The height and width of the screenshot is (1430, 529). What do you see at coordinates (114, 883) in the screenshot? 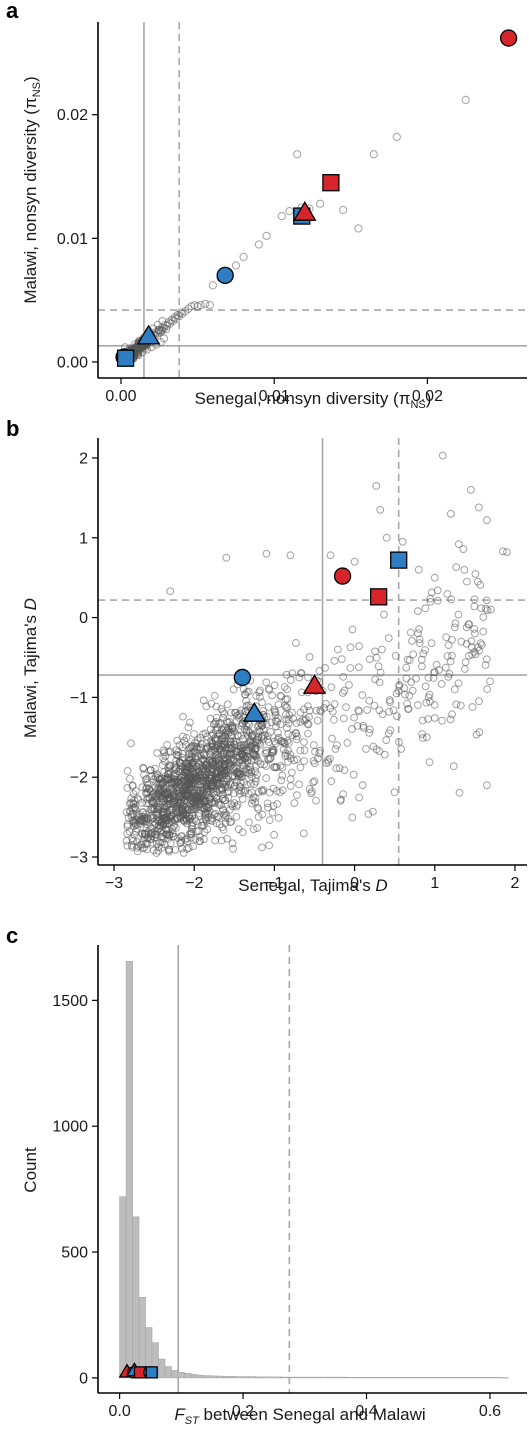
I see `panel-b-x-tick-label: −3` at bounding box center [114, 883].